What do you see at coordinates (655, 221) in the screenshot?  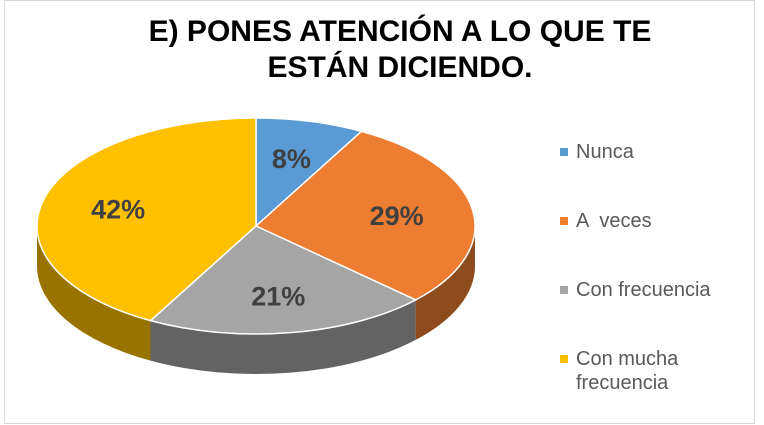 I see `legend-item: A veces` at bounding box center [655, 221].